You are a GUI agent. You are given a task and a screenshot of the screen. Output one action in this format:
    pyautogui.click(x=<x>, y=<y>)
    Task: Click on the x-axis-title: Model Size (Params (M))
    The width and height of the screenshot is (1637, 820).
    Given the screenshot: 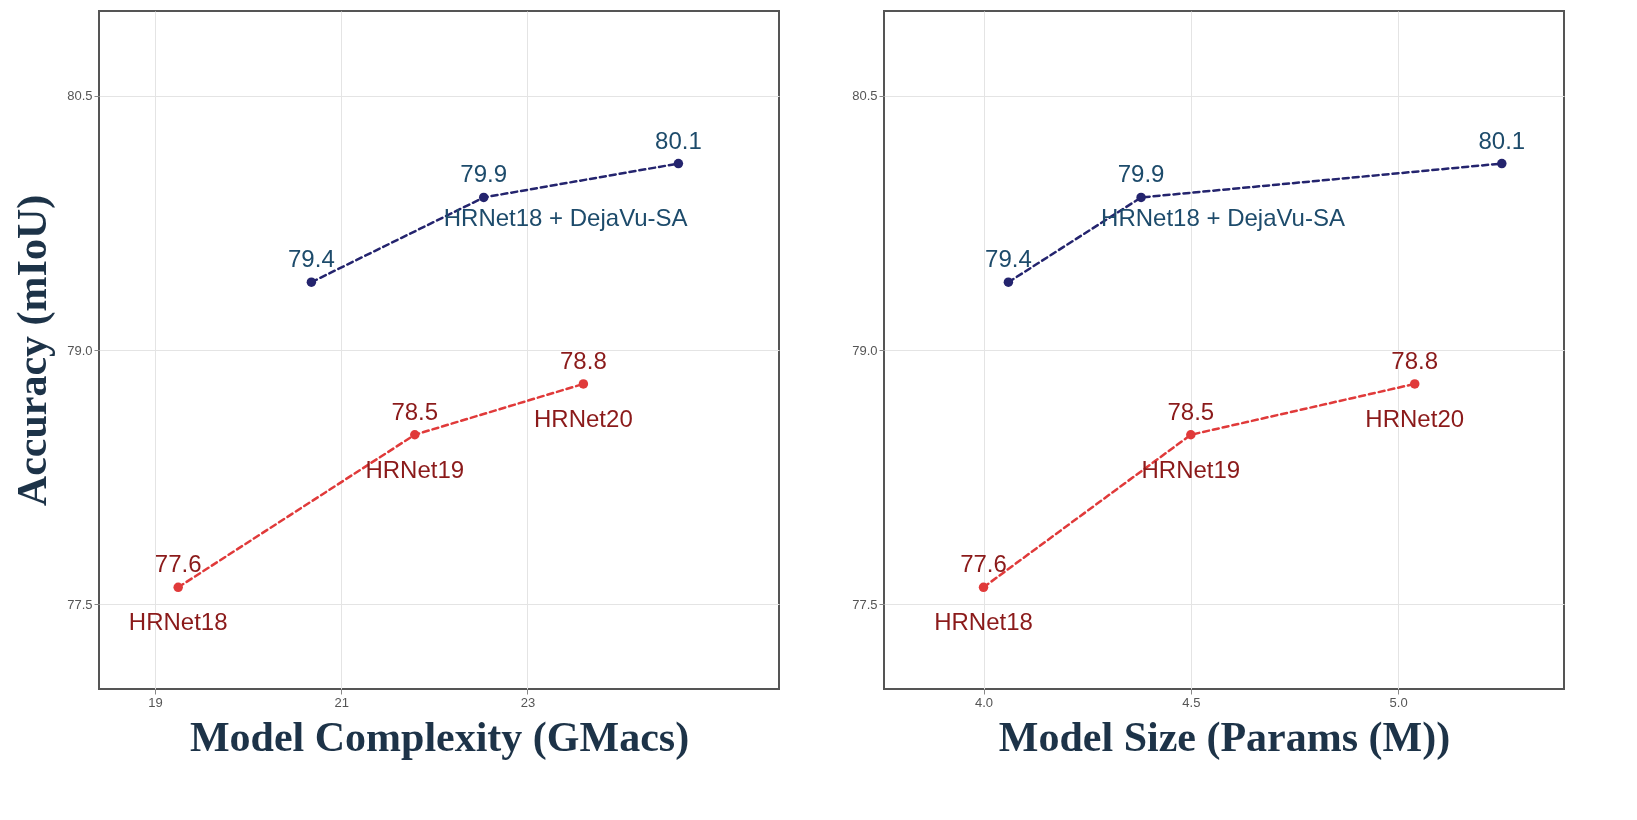 What is the action you would take?
    pyautogui.click(x=1224, y=737)
    